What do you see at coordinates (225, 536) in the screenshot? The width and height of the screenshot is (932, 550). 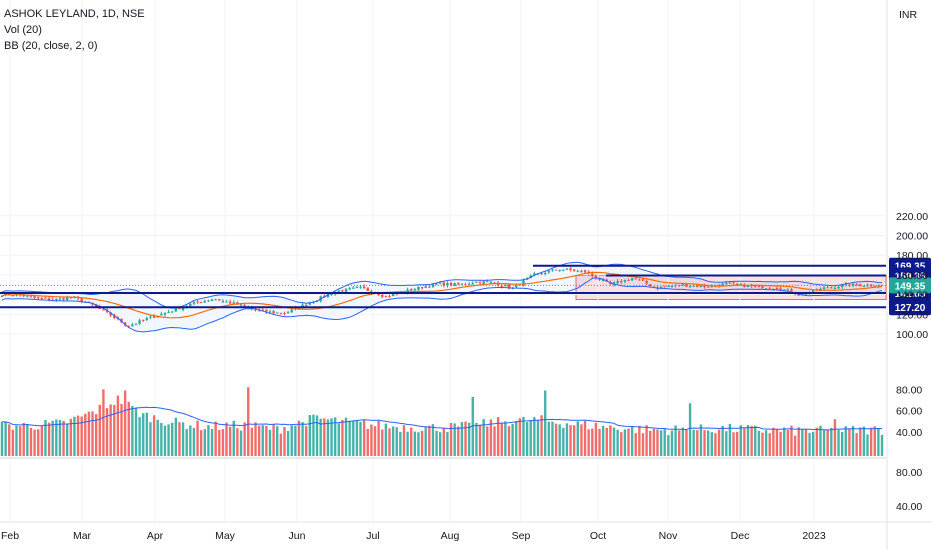 I see `time-tick-label: May` at bounding box center [225, 536].